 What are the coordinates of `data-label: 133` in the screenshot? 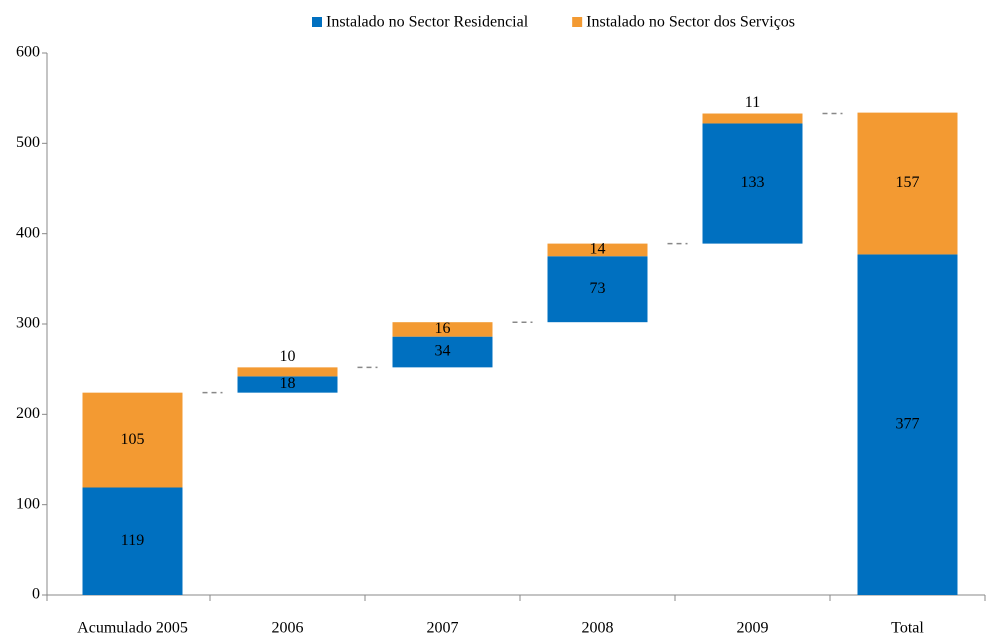 It's located at (753, 182).